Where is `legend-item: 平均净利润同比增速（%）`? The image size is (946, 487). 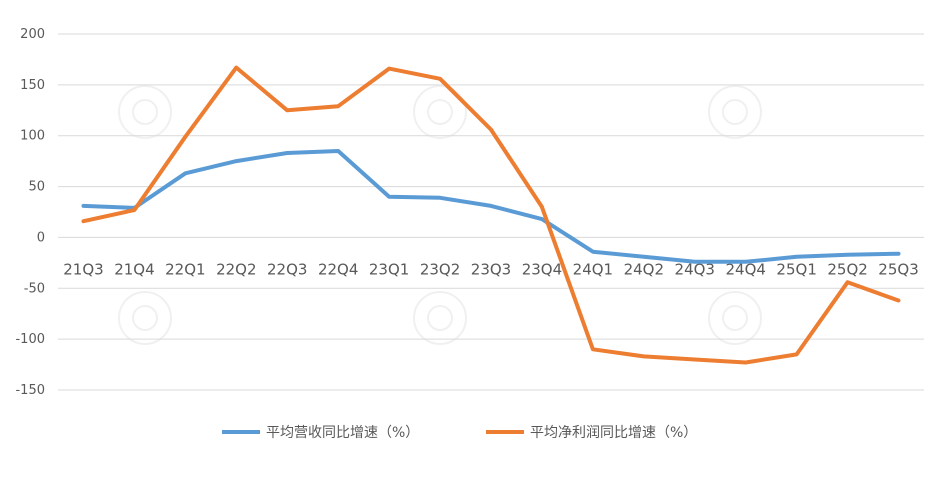 legend-item: 平均净利润同比增速（%） is located at coordinates (591, 433).